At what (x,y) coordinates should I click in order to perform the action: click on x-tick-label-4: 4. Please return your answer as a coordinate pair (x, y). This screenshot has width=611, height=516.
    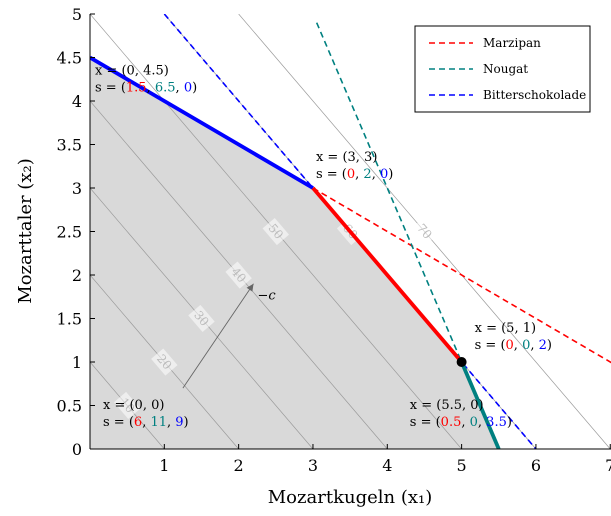
    Looking at the image, I should click on (387, 465).